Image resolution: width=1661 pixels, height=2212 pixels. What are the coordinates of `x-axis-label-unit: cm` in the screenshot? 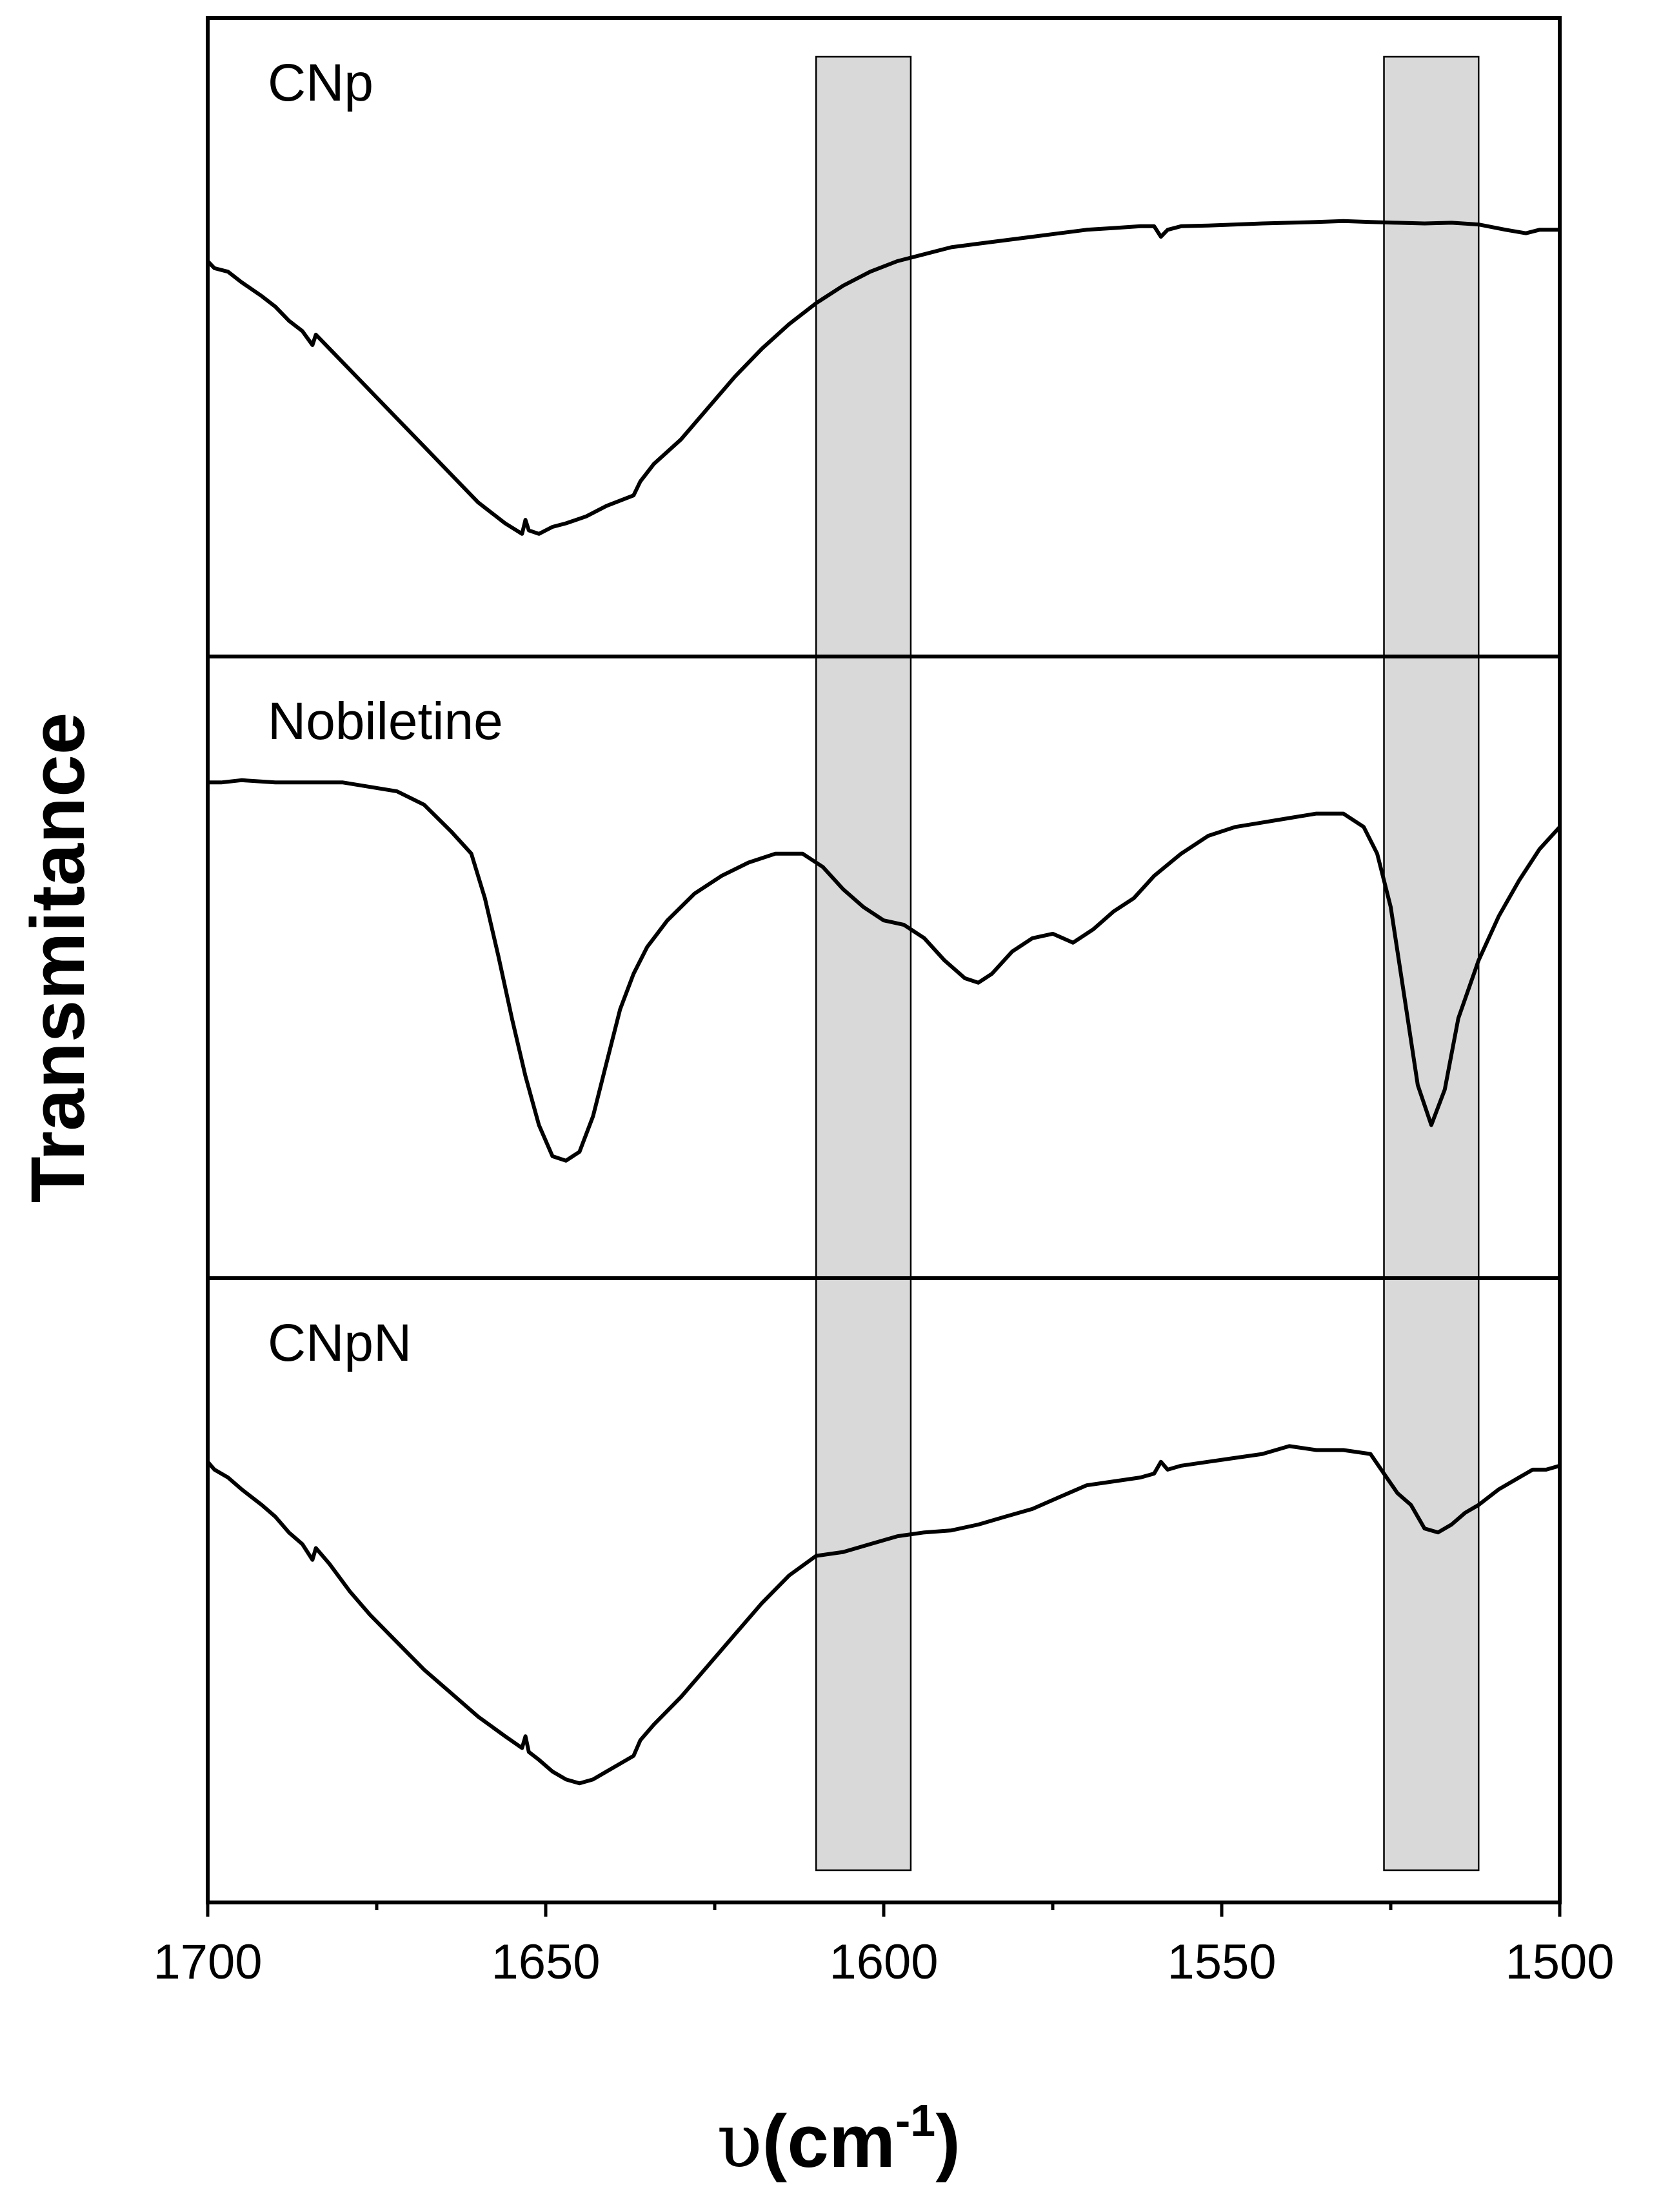 It's located at (841, 2141).